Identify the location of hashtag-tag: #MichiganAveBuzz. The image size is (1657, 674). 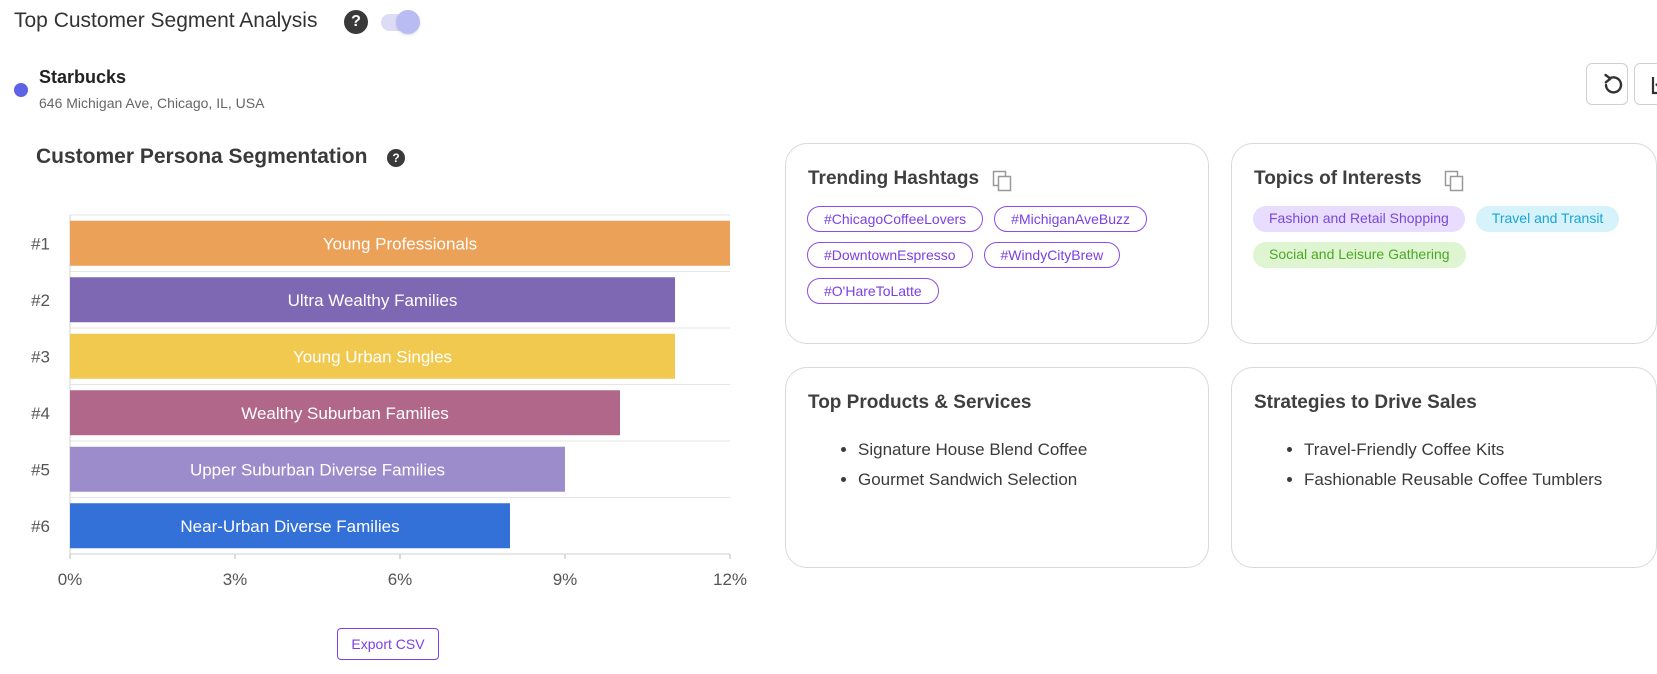
(1070, 219).